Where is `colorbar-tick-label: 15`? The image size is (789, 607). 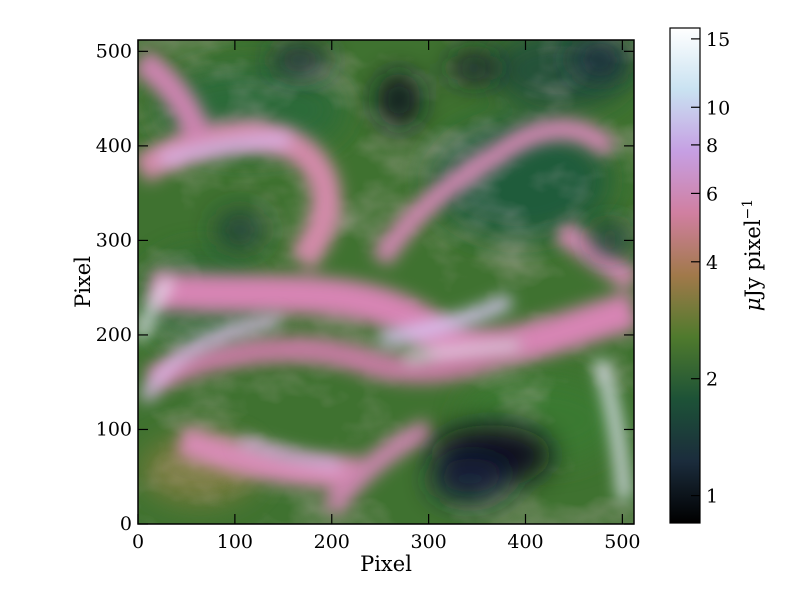 colorbar-tick-label: 15 is located at coordinates (718, 40).